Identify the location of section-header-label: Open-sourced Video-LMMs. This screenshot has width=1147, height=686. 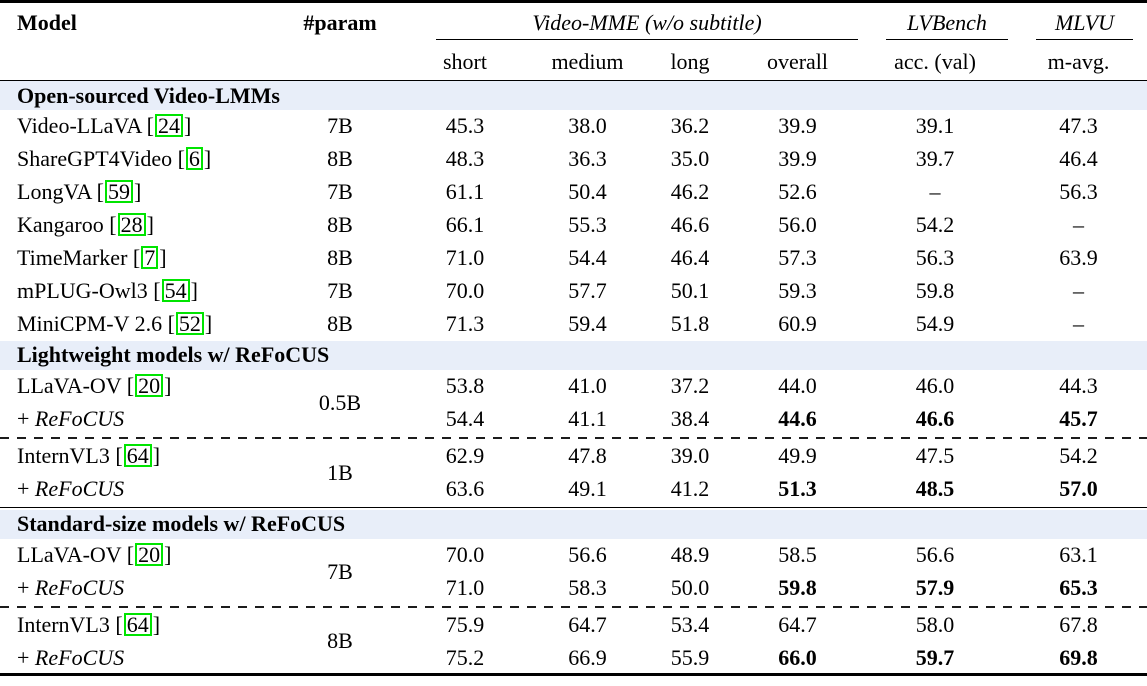
(573, 95).